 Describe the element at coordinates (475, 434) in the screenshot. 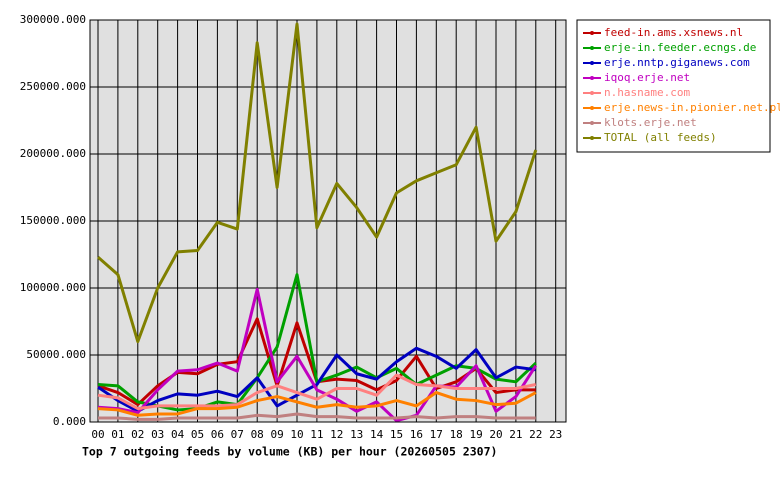

I see `x-tick-label: 19` at that location.